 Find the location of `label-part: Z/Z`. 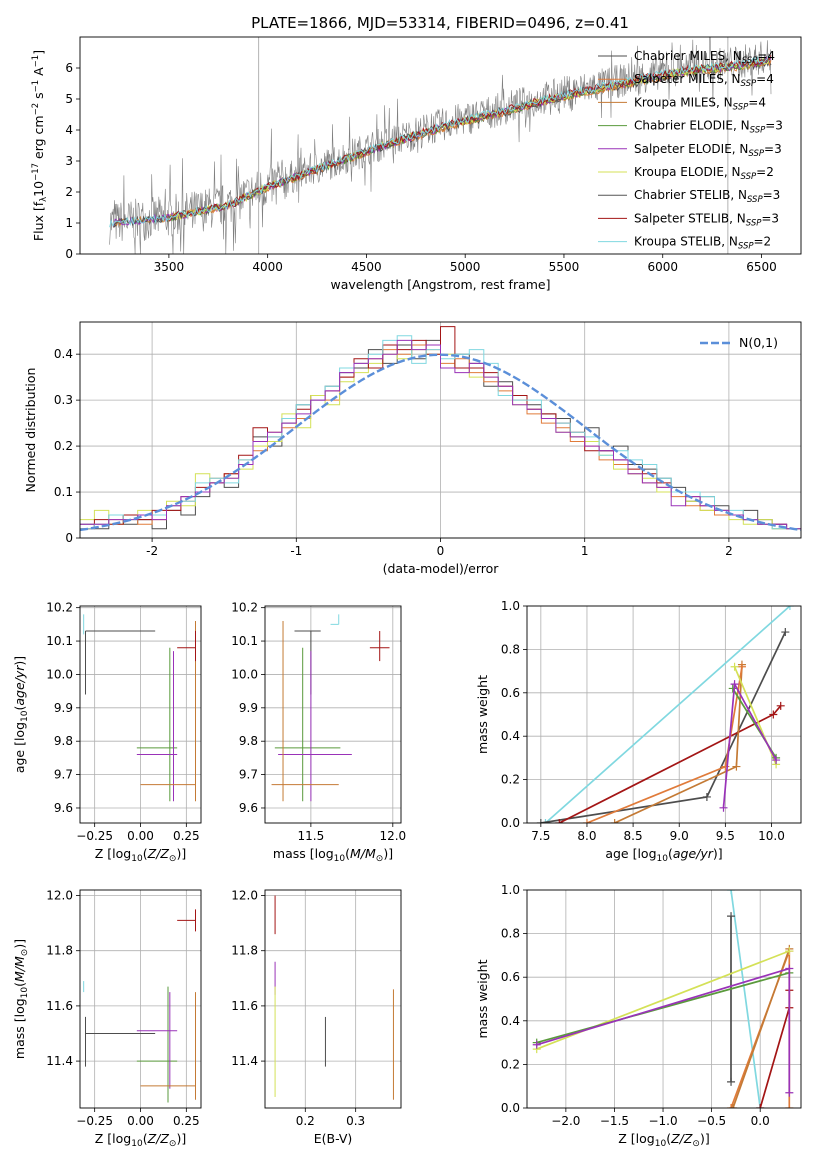

label-part: Z/Z is located at coordinates (158, 853).